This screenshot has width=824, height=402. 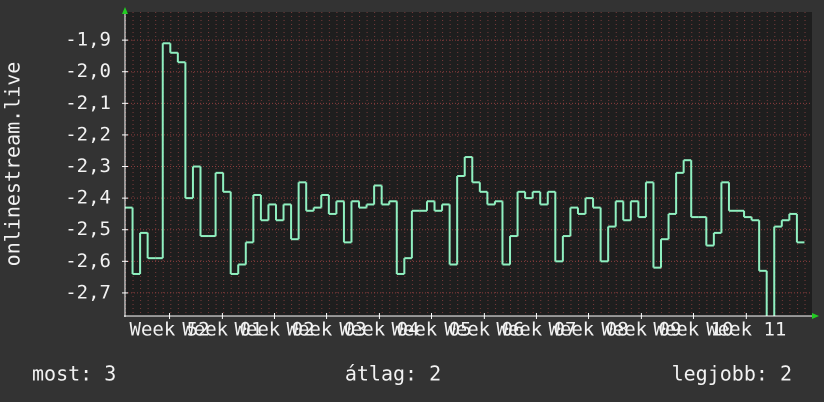 What do you see at coordinates (815, 316) in the screenshot?
I see `x-axis-arrow` at bounding box center [815, 316].